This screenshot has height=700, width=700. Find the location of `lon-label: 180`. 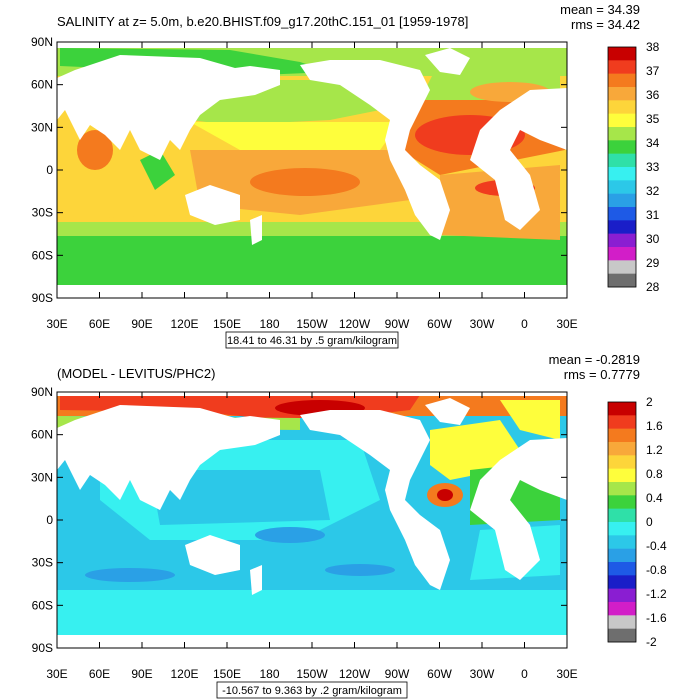

lon-label: 180 is located at coordinates (269, 674).